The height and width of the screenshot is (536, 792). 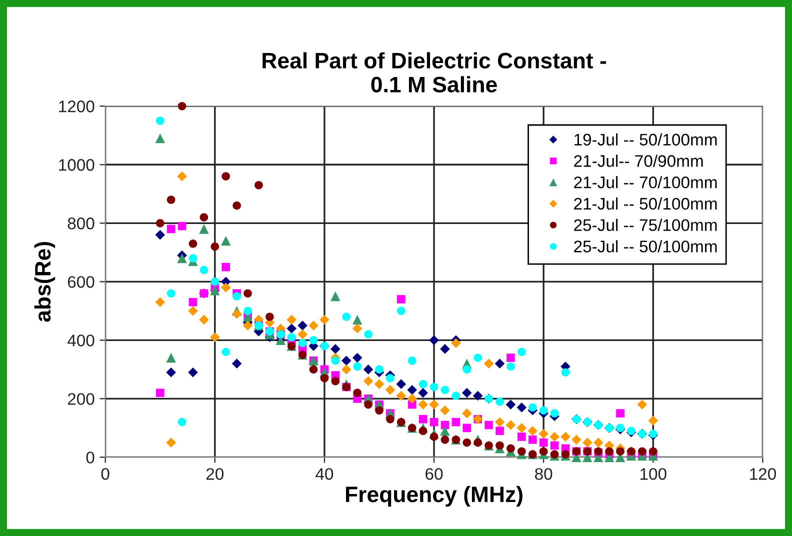 I want to click on legend-label: 21-Jul -- 50/100mm, so click(x=645, y=203).